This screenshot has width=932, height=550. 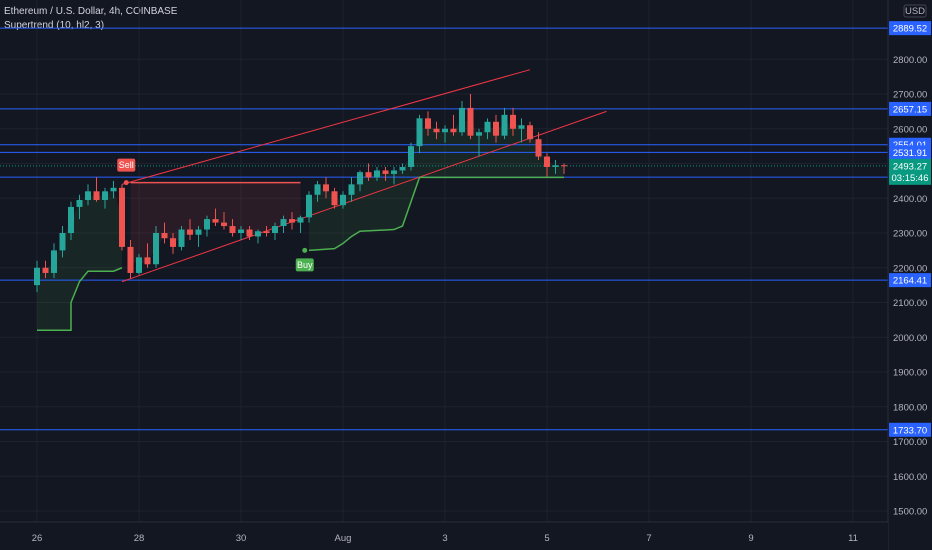 I want to click on level-price-text: 2889.52, so click(x=910, y=29).